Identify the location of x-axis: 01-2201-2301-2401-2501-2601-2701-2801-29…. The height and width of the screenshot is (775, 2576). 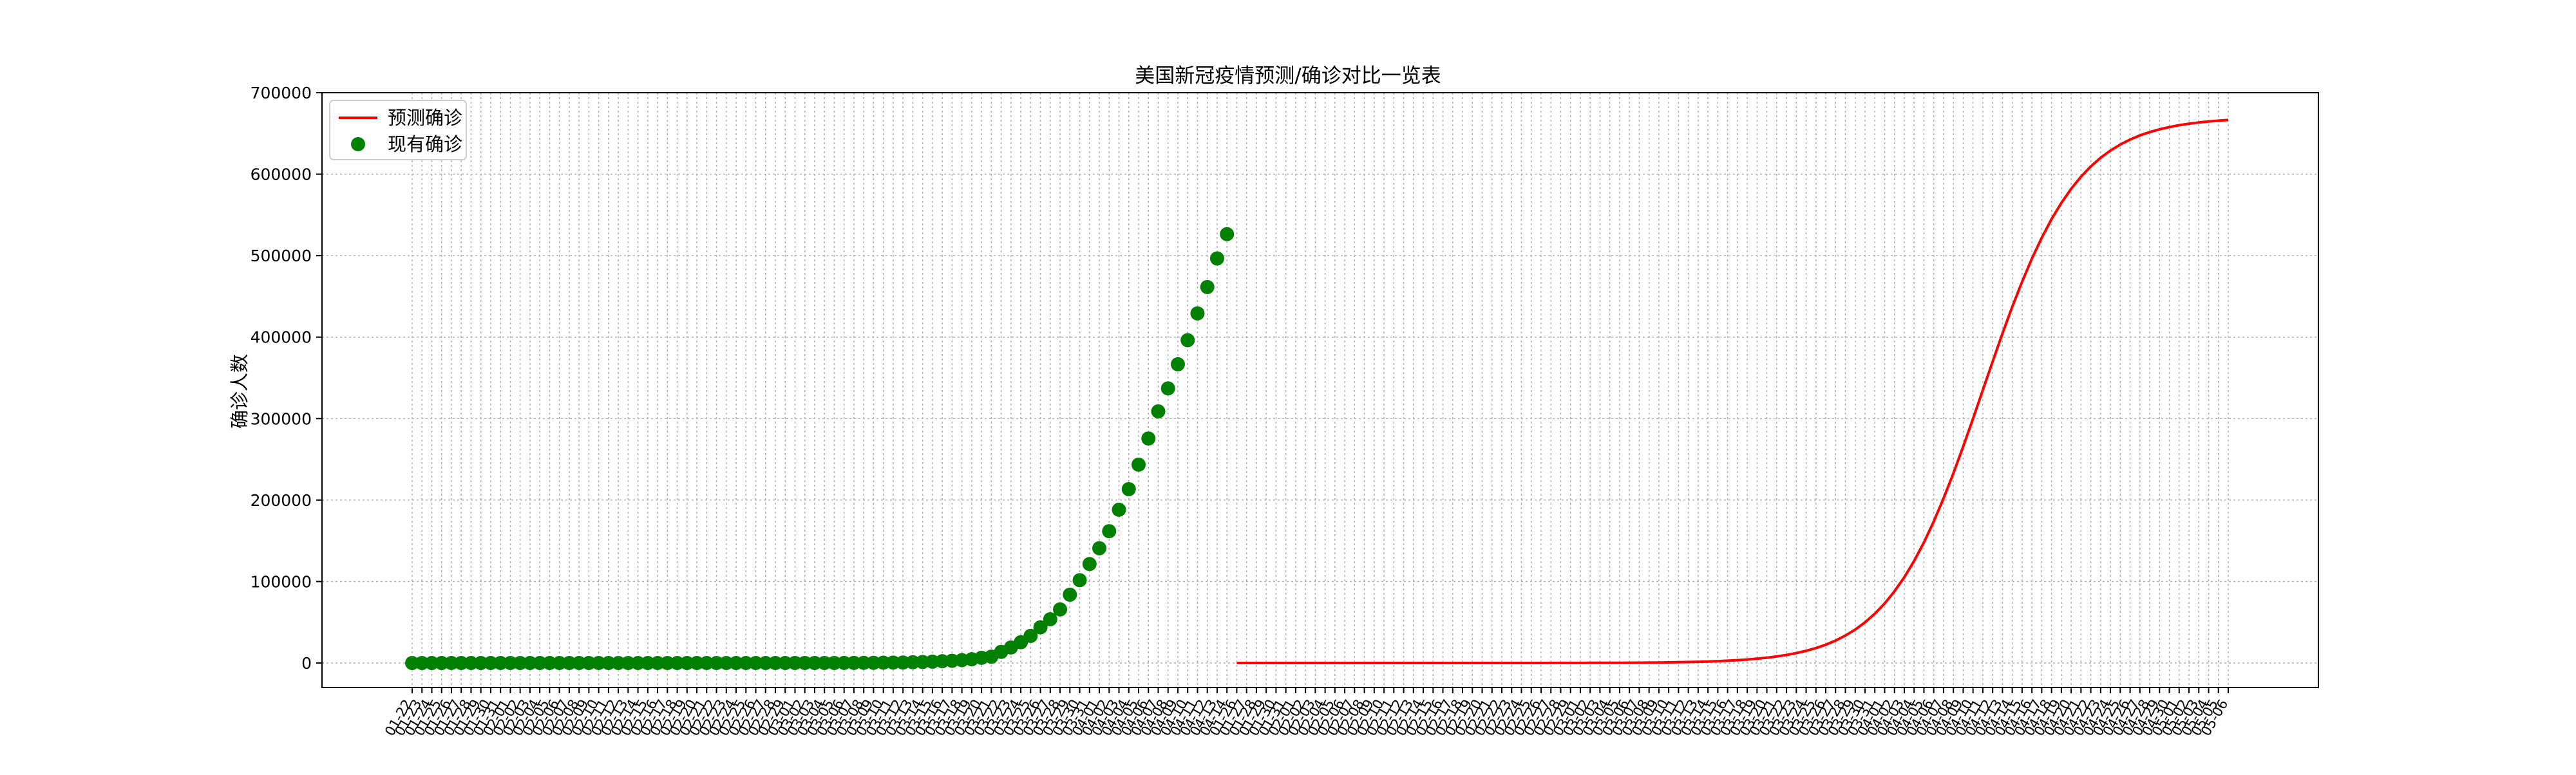
(1306, 712).